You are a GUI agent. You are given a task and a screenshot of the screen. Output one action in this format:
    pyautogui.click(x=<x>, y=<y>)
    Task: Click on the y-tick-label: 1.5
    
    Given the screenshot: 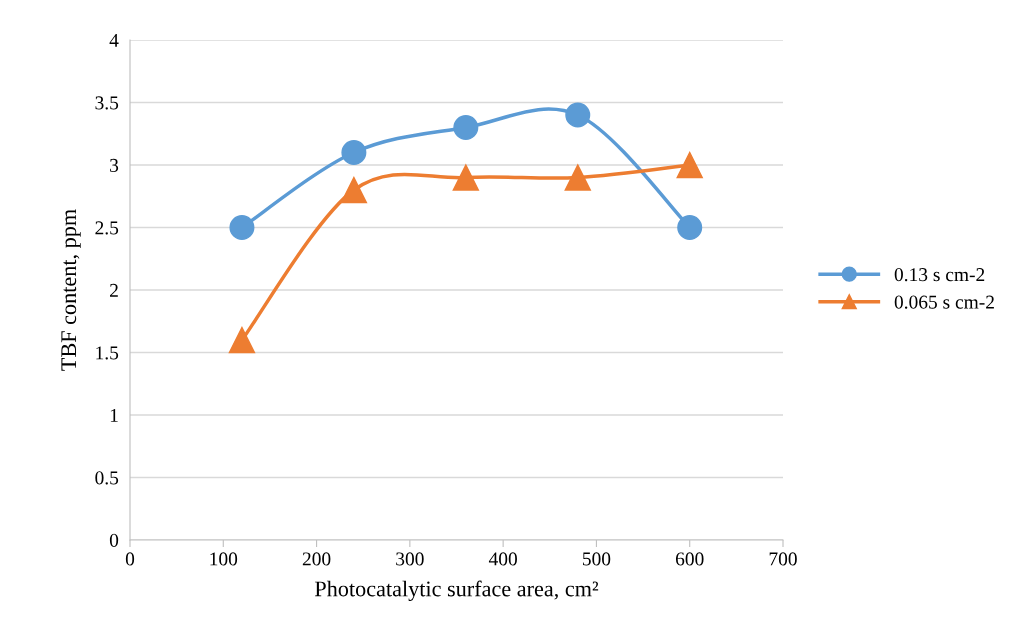 What is the action you would take?
    pyautogui.click(x=107, y=353)
    